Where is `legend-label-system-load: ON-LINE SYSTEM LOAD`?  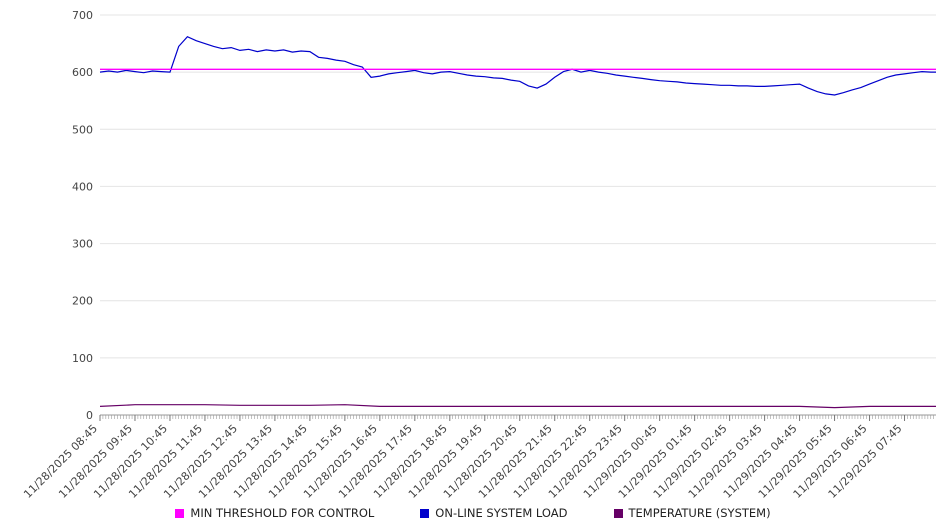 legend-label-system-load: ON-LINE SYSTEM LOAD is located at coordinates (501, 513).